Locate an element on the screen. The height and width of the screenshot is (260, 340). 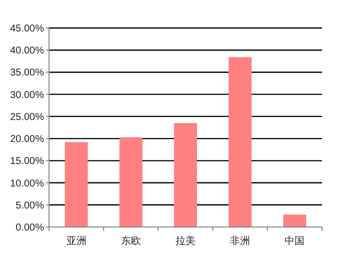
y-tick-label: 25.00% is located at coordinates (27, 117).